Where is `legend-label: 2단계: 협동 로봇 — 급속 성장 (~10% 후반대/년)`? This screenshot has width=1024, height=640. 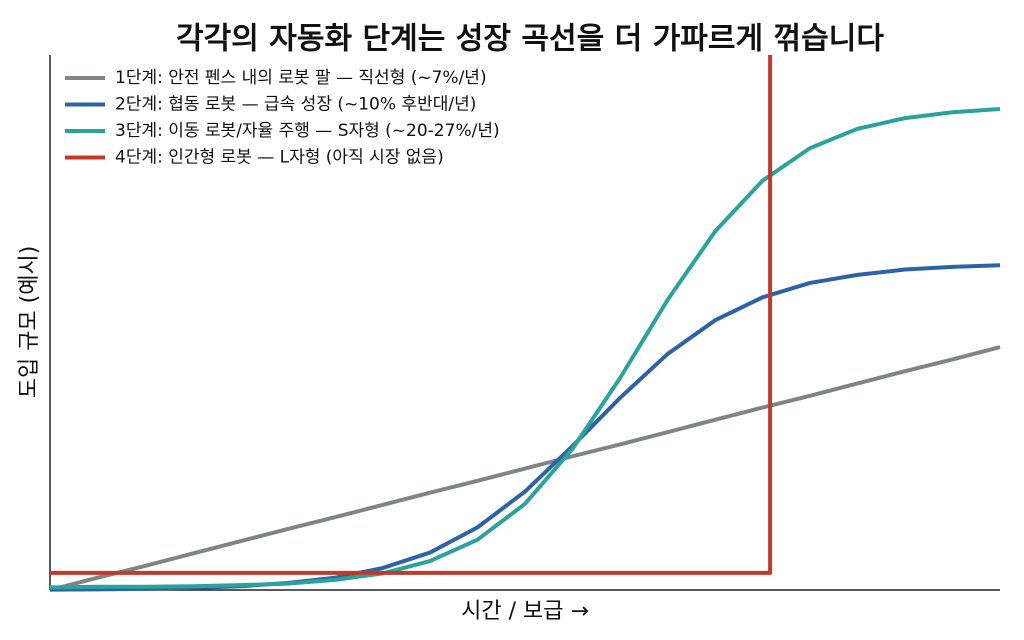 legend-label: 2단계: 협동 로봇 — 급속 성장 (~10% 후반대/년) is located at coordinates (295, 105).